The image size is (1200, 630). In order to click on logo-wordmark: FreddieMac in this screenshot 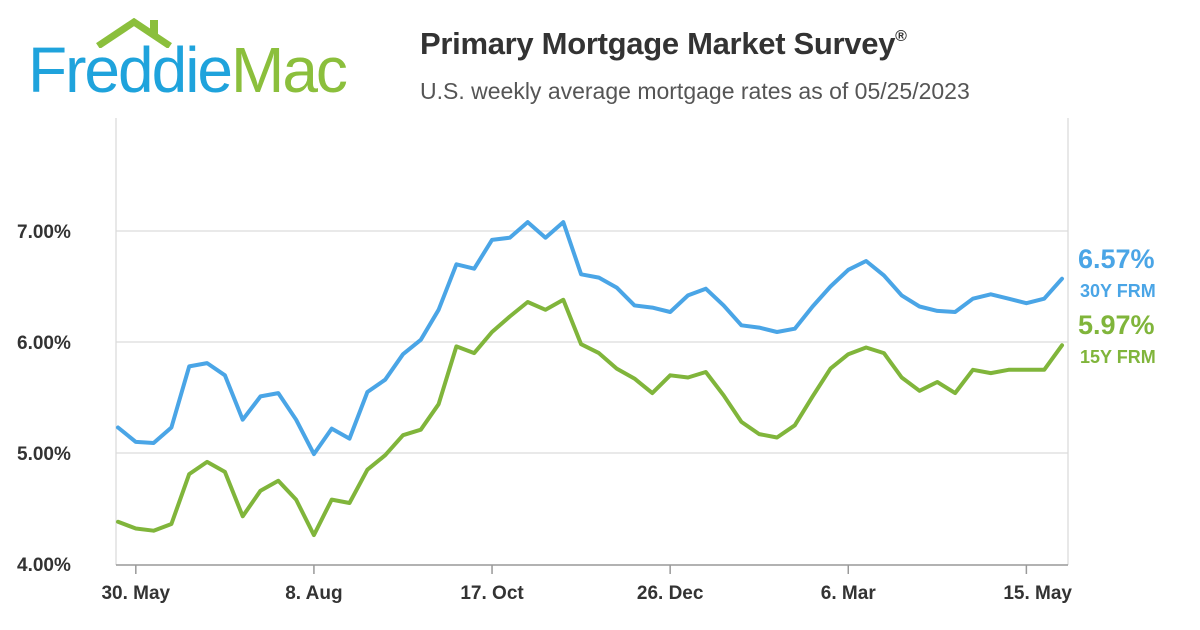, I will do `click(188, 70)`.